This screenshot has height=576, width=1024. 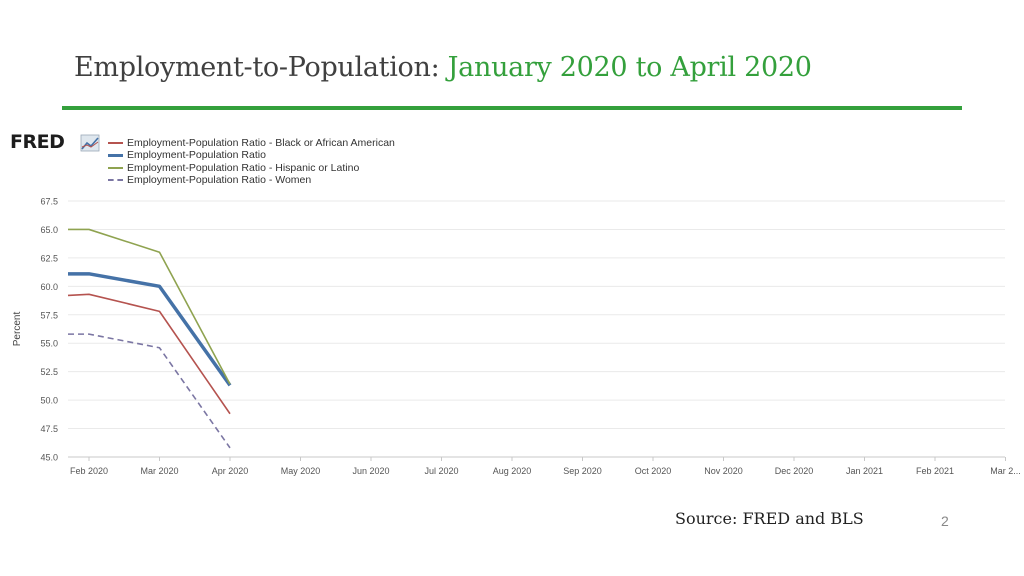 What do you see at coordinates (370, 471) in the screenshot?
I see `x-tick-label: Jun 2020` at bounding box center [370, 471].